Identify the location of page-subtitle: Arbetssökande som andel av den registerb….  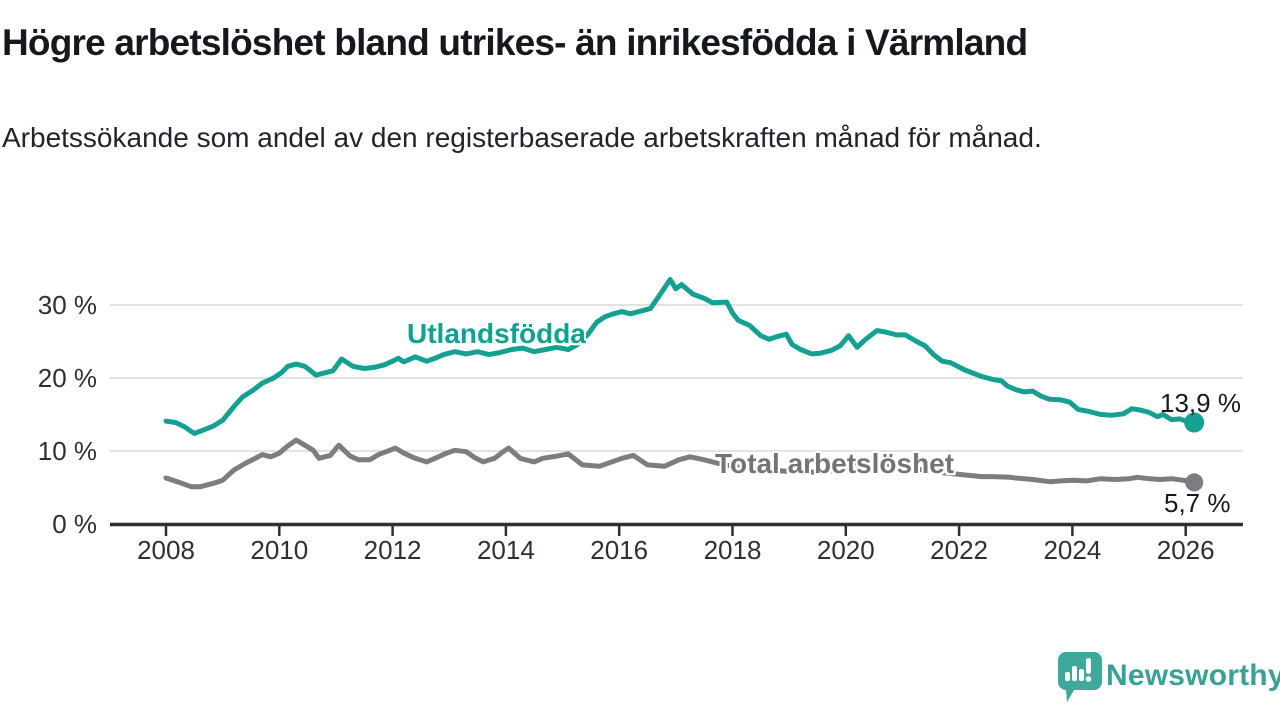
(522, 137).